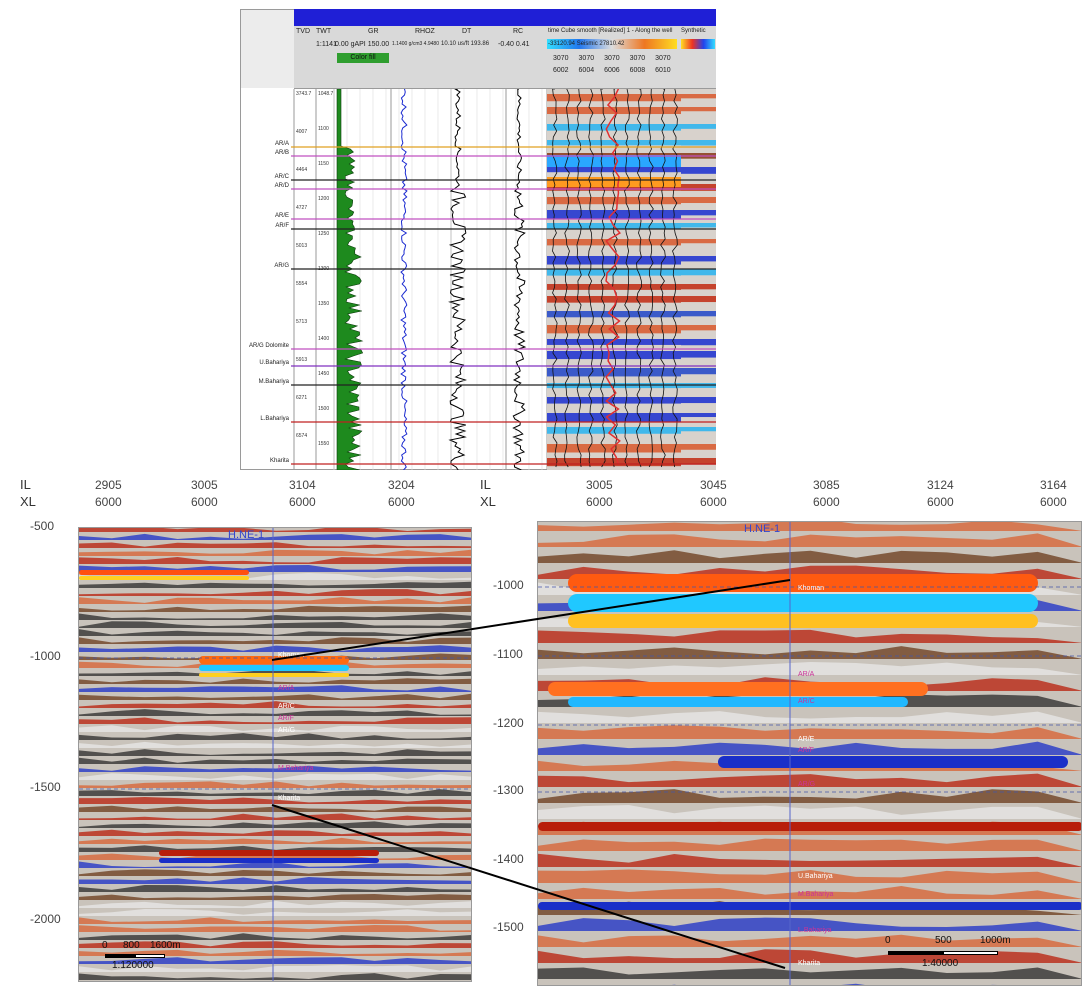  What do you see at coordinates (281, 177) in the screenshot?
I see `horizon-label: AR/C` at bounding box center [281, 177].